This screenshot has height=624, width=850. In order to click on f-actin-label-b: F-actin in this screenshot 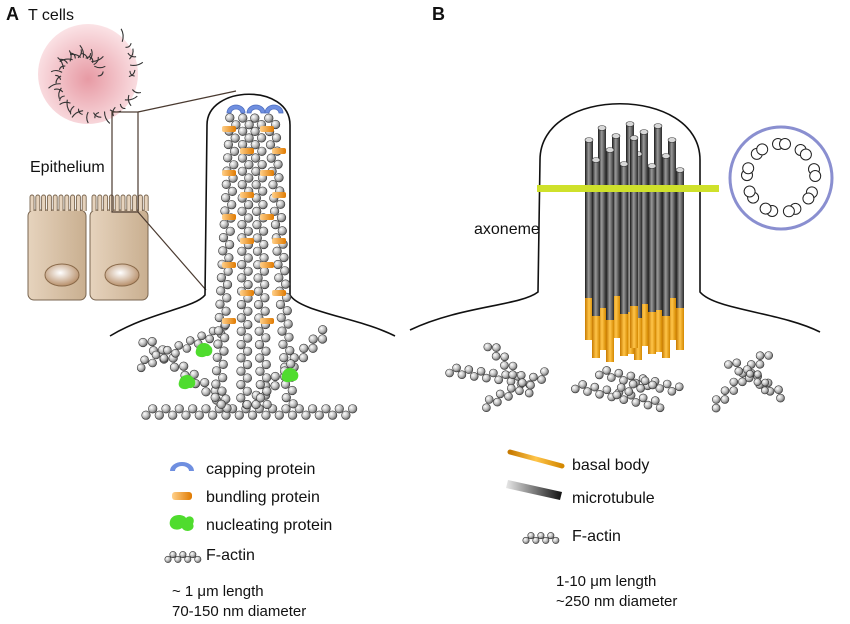, I will do `click(596, 536)`.